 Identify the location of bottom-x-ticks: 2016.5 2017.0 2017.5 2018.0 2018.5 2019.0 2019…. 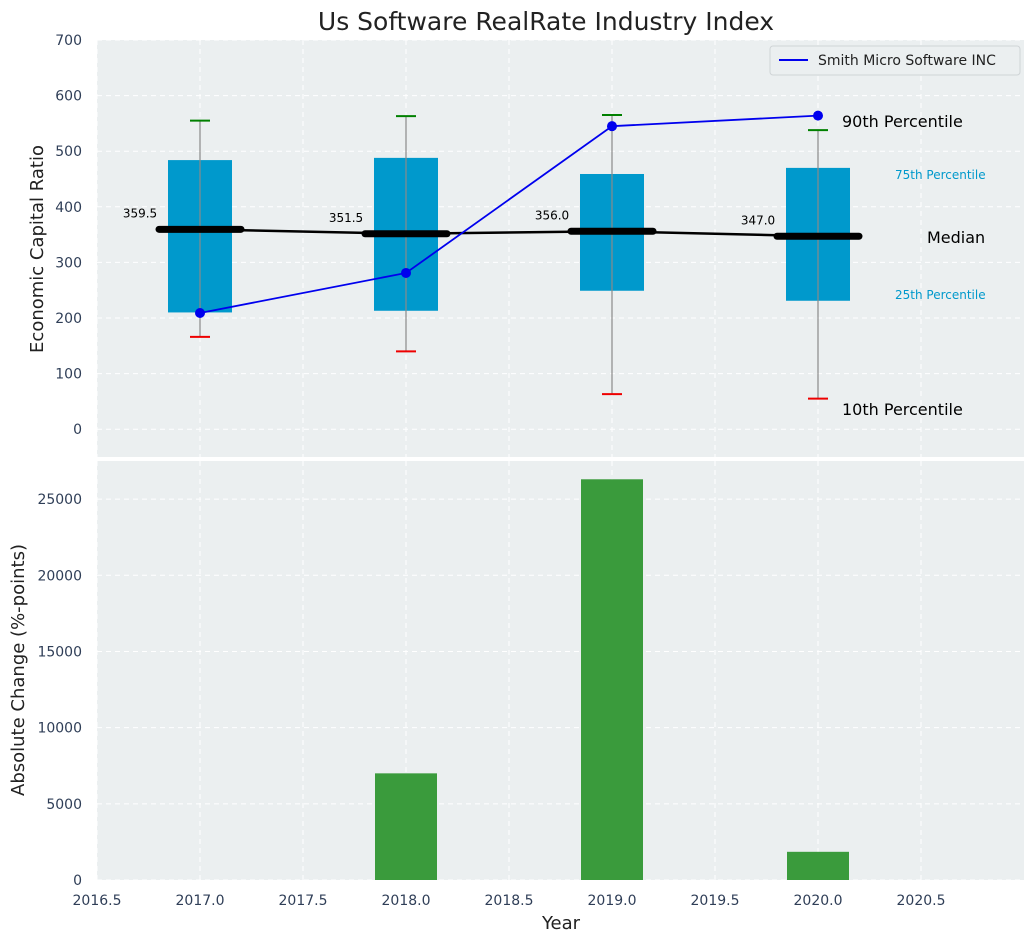
(509, 901).